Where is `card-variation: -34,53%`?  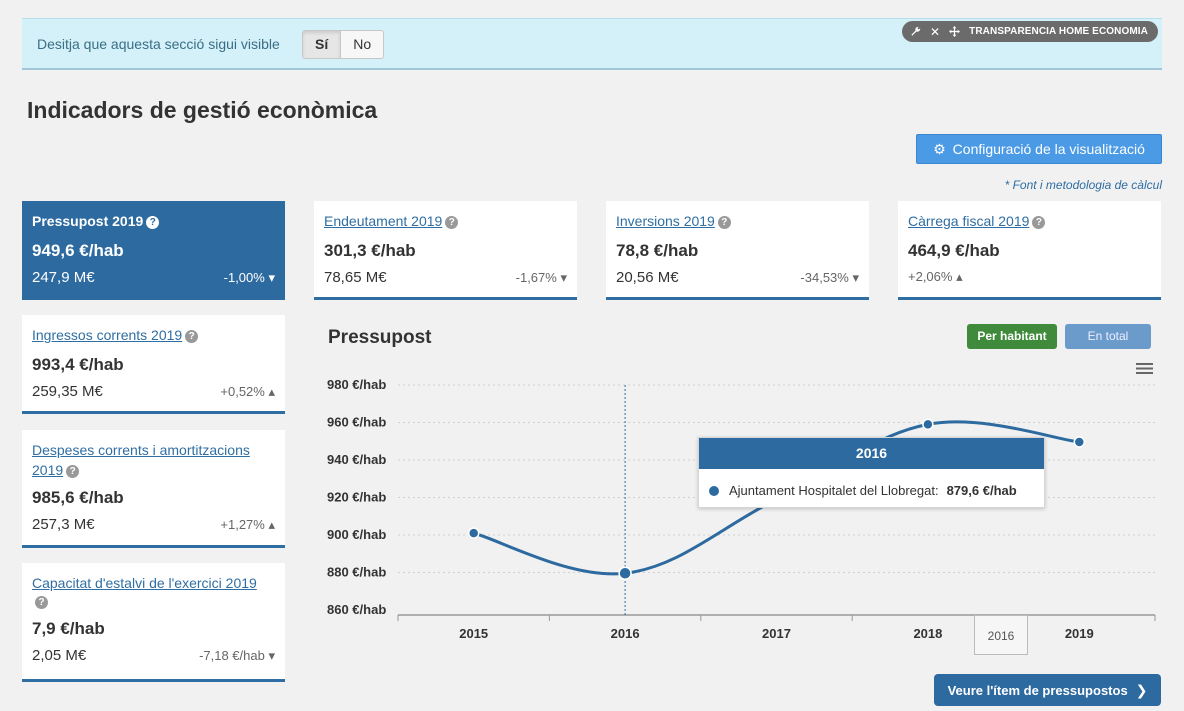
card-variation: -34,53% is located at coordinates (824, 277).